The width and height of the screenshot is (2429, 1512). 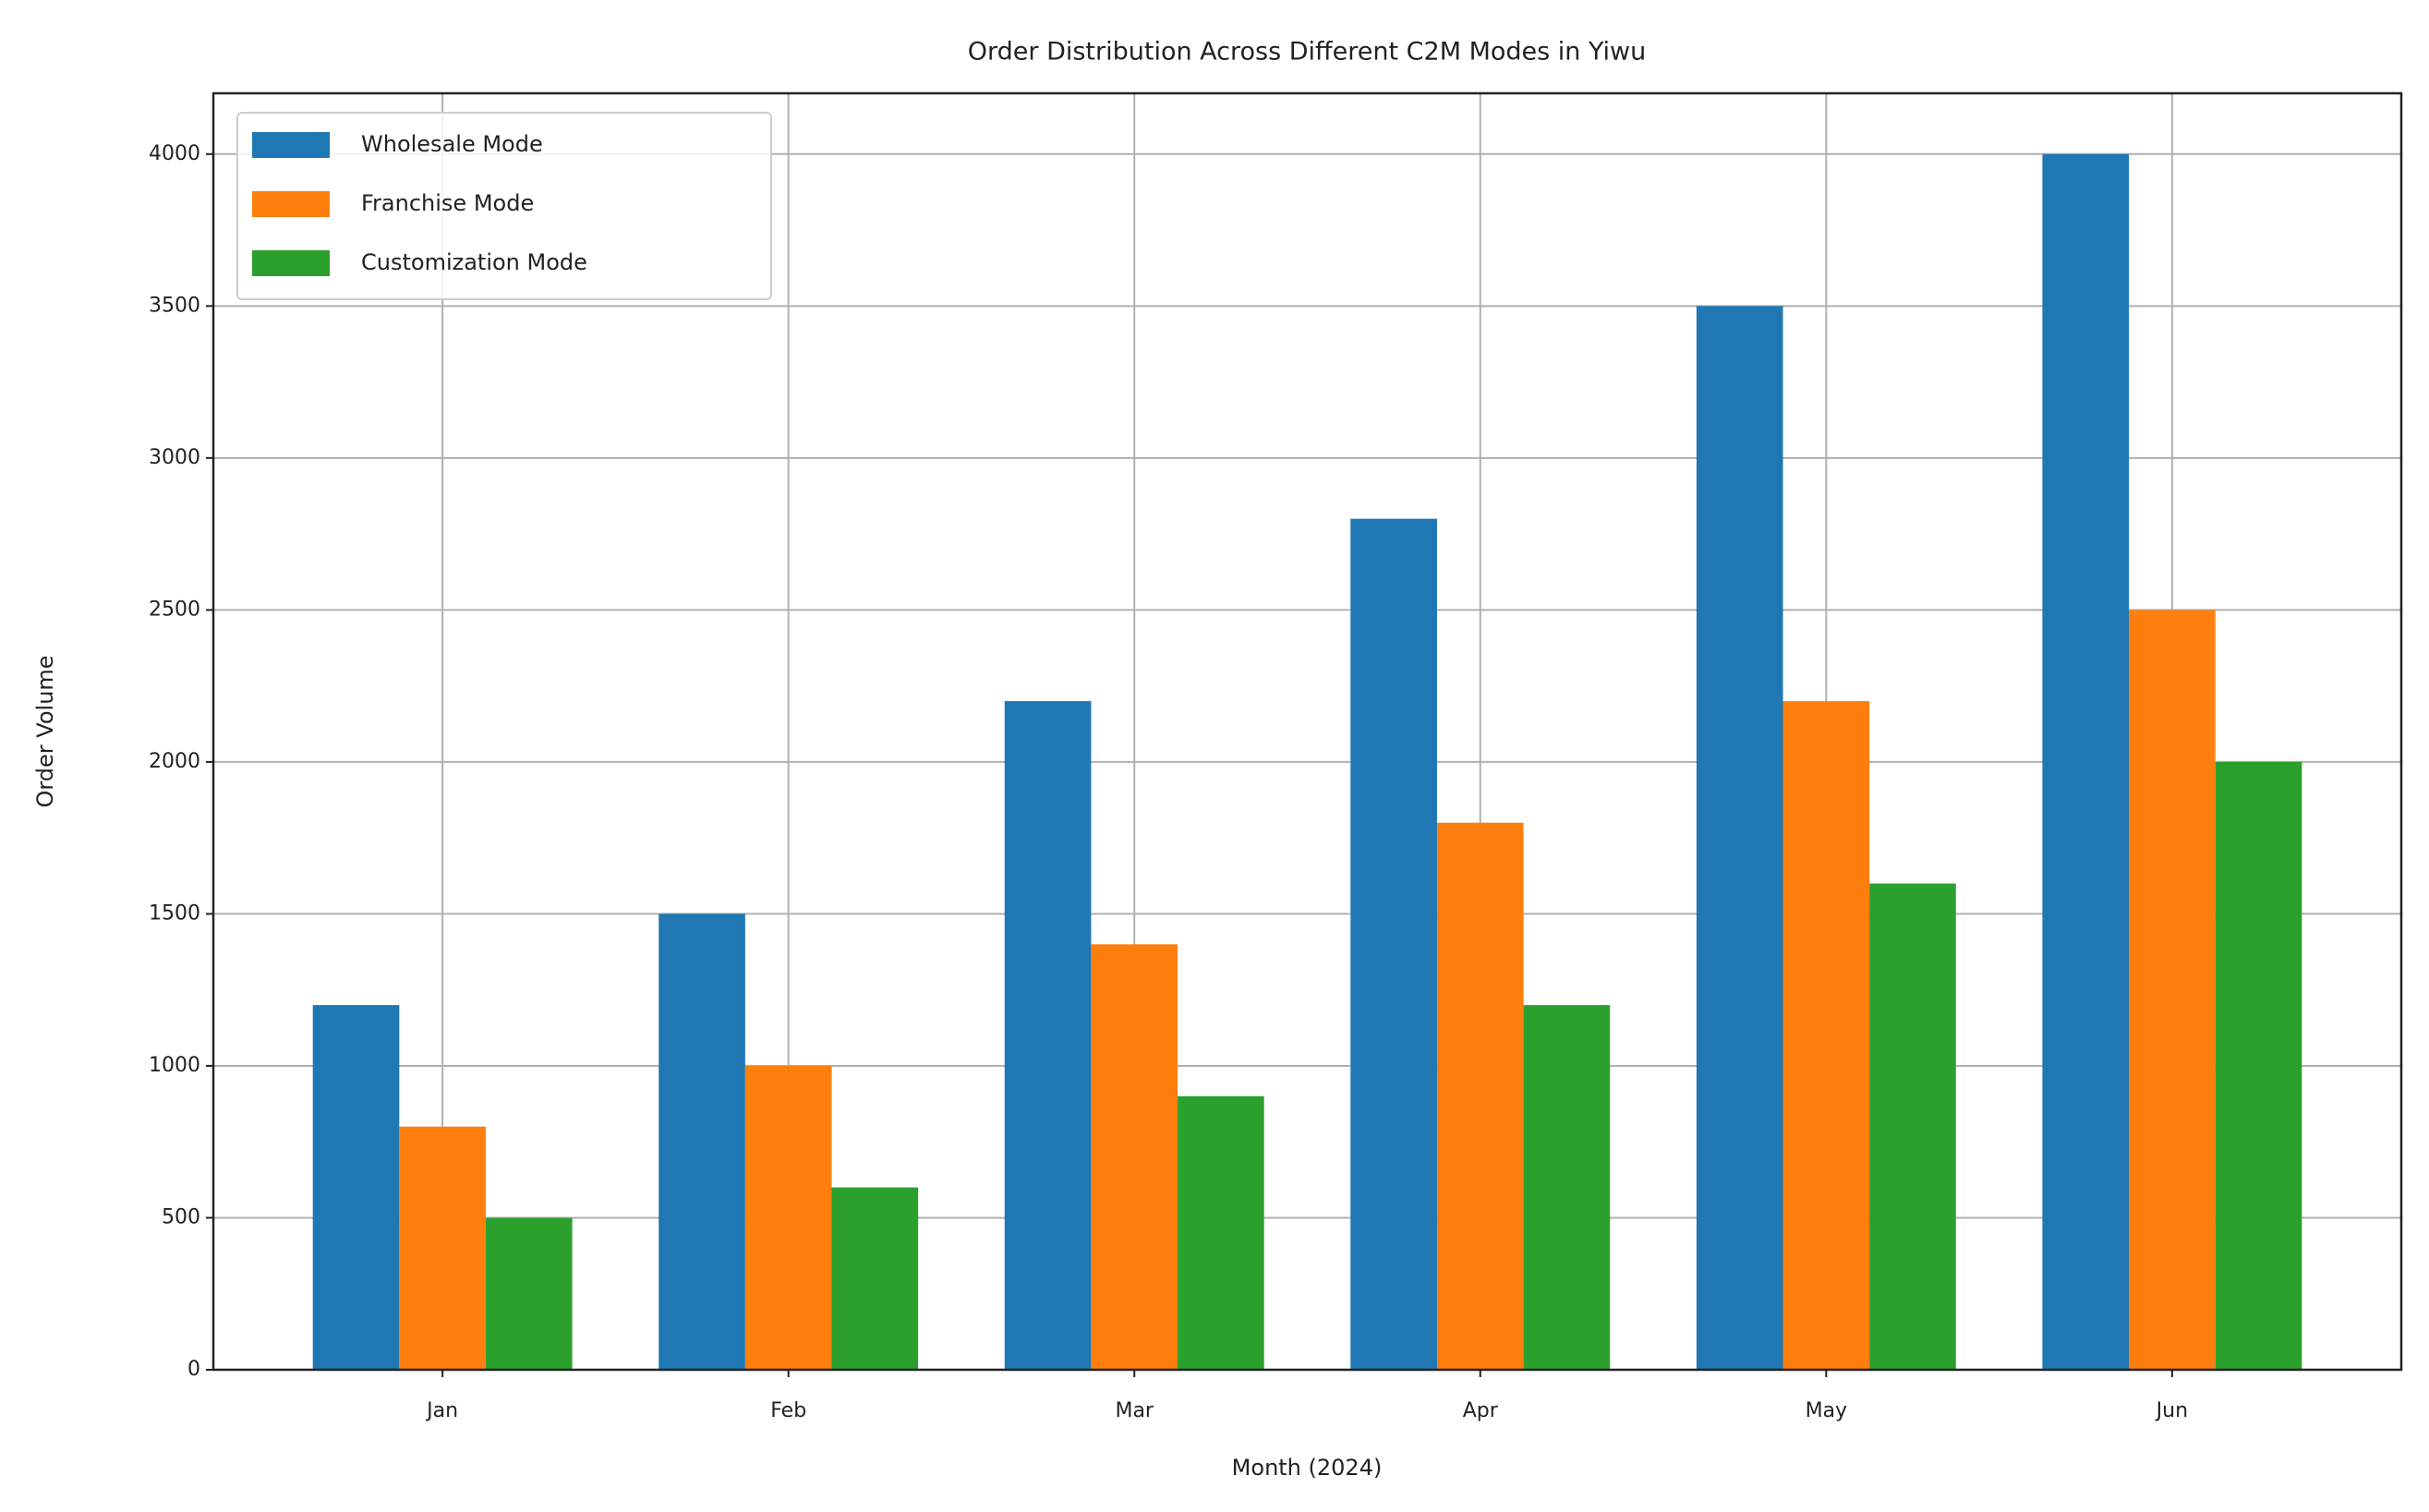 I want to click on x-tick-label: Jan, so click(x=441, y=1410).